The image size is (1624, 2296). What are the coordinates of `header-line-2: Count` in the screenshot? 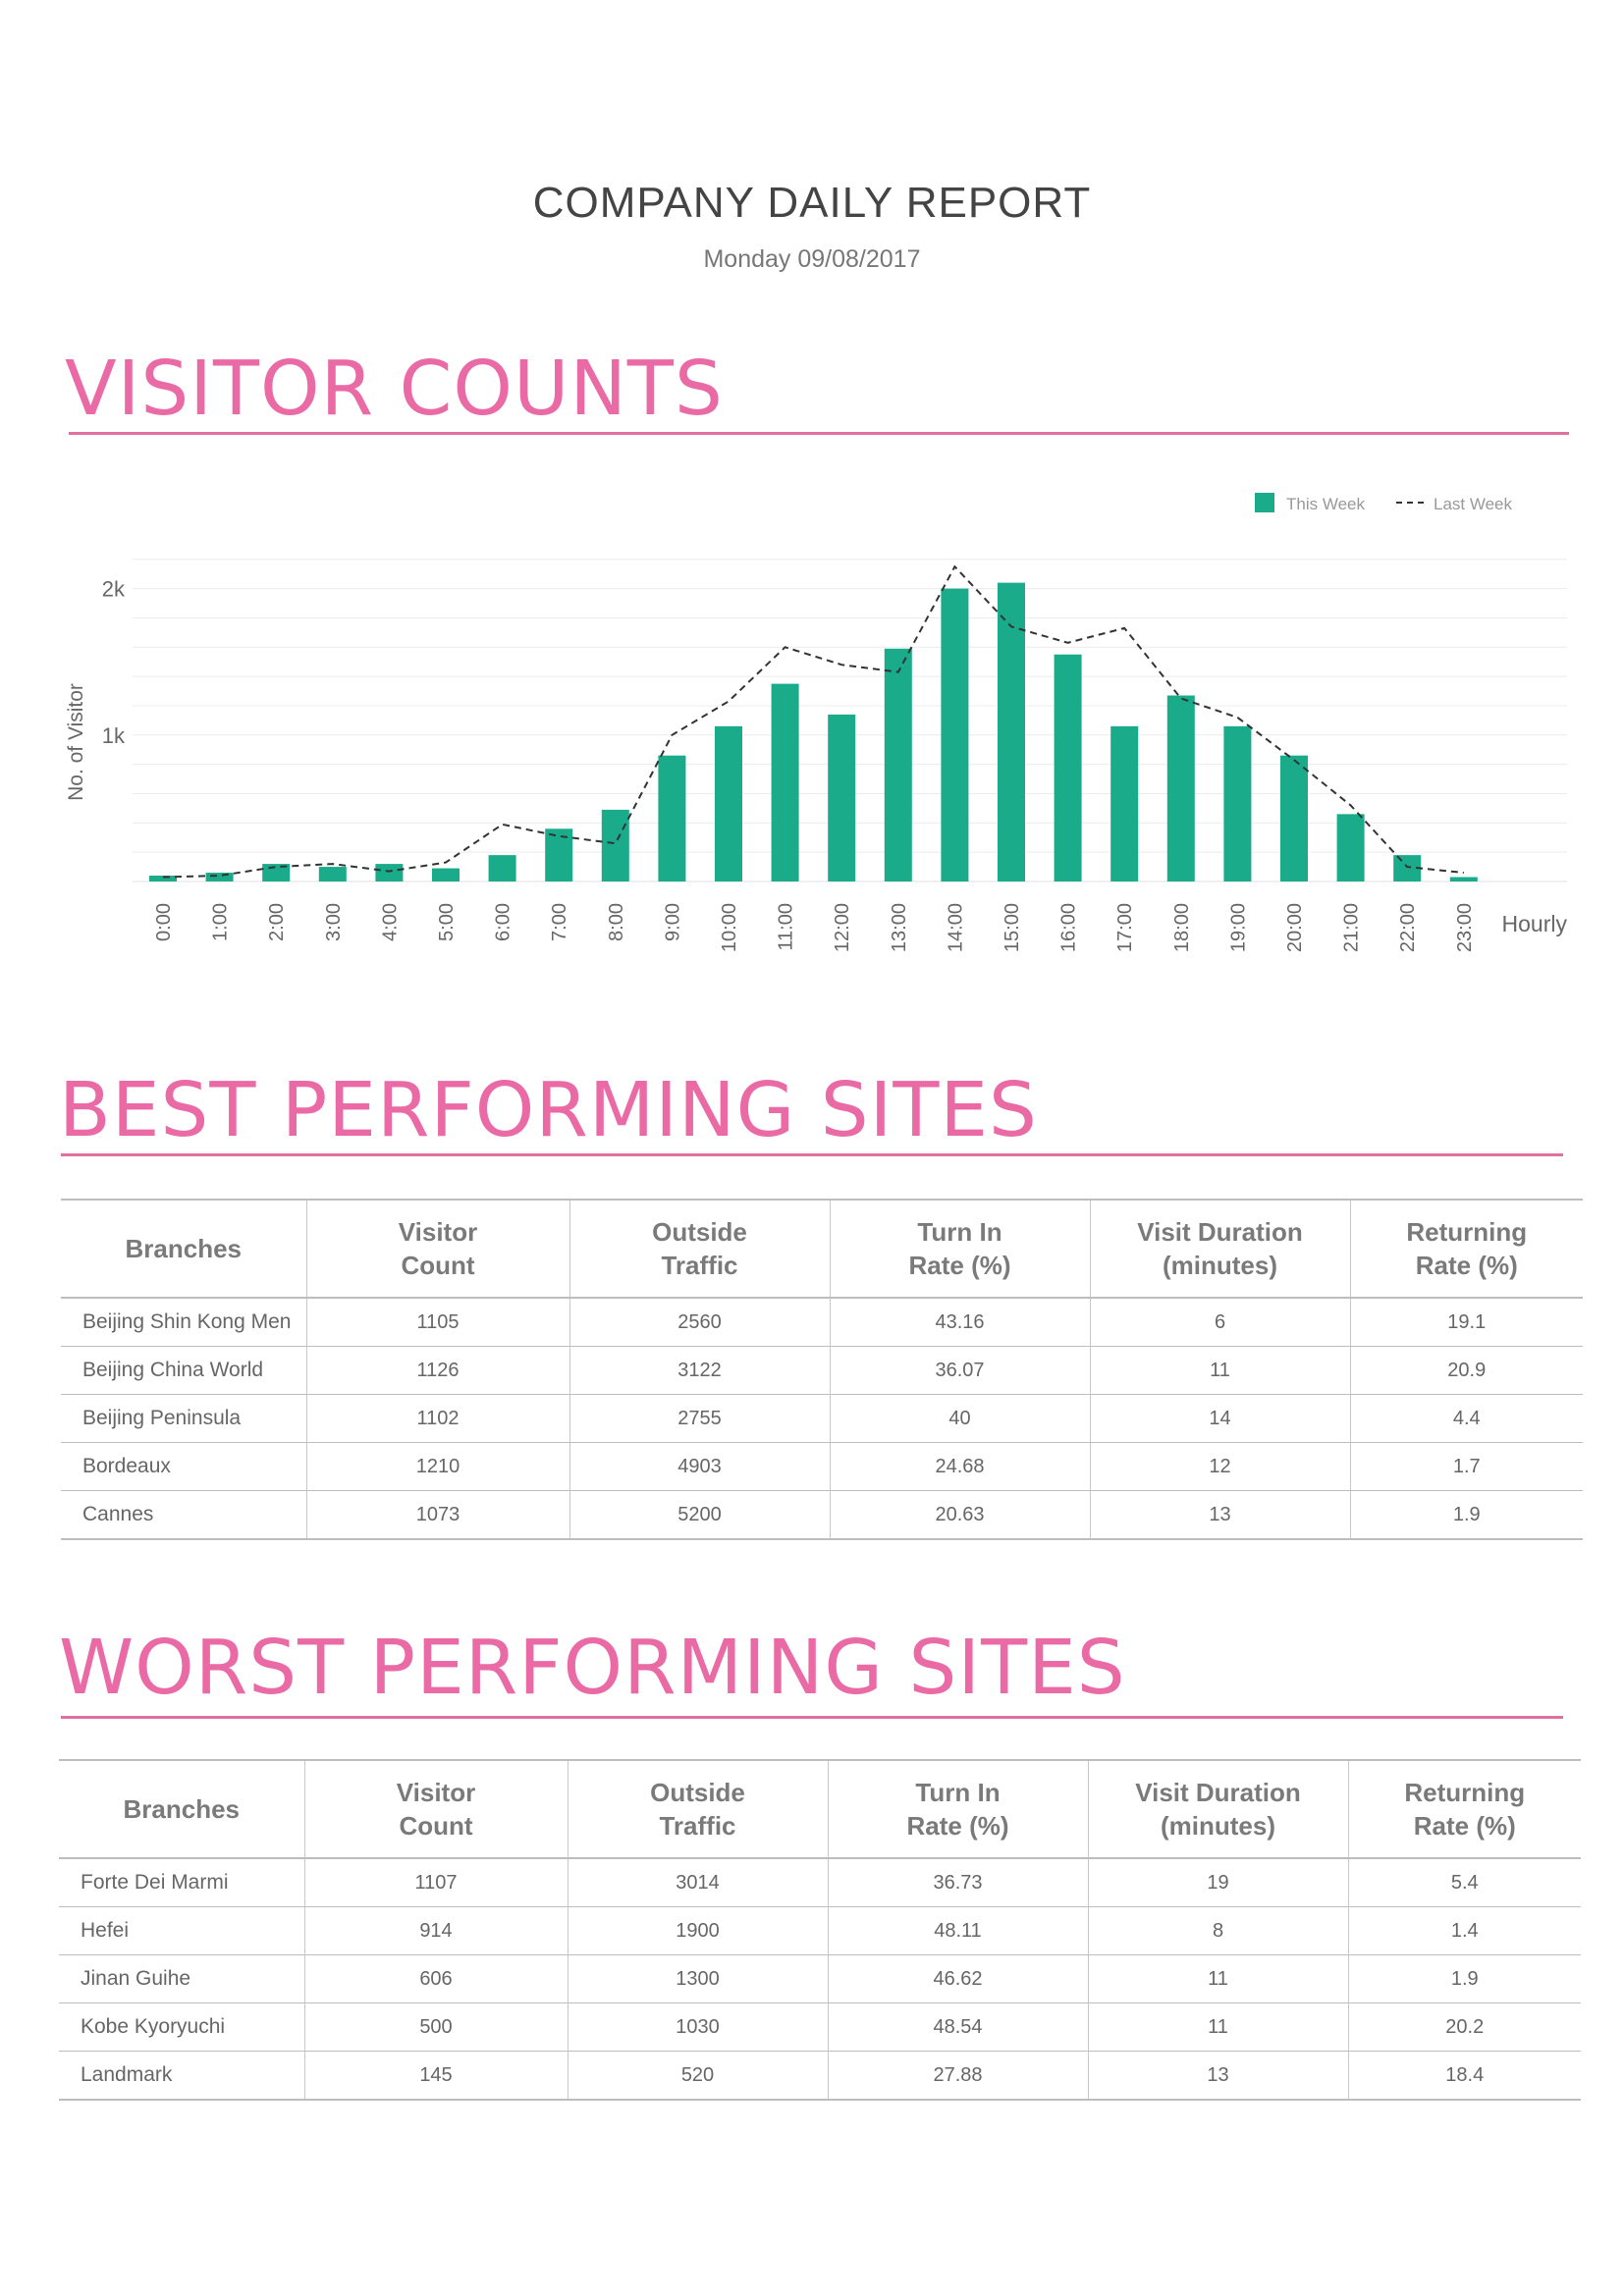 It's located at (438, 1265).